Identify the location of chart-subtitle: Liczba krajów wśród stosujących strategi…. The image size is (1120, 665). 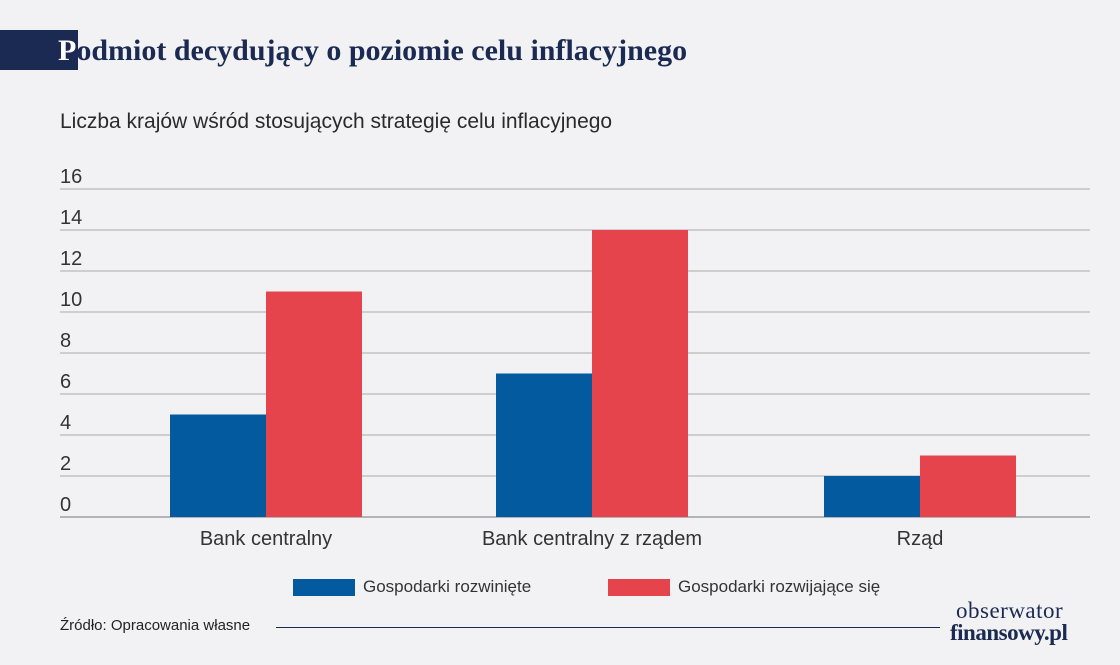
(336, 121).